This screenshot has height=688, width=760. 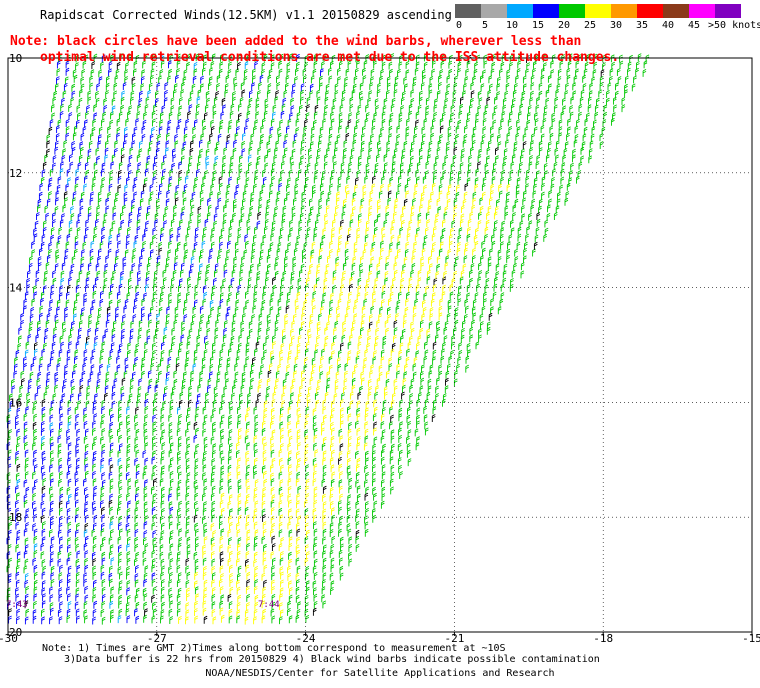 I want to click on colorbar-label: 25, so click(x=590, y=25).